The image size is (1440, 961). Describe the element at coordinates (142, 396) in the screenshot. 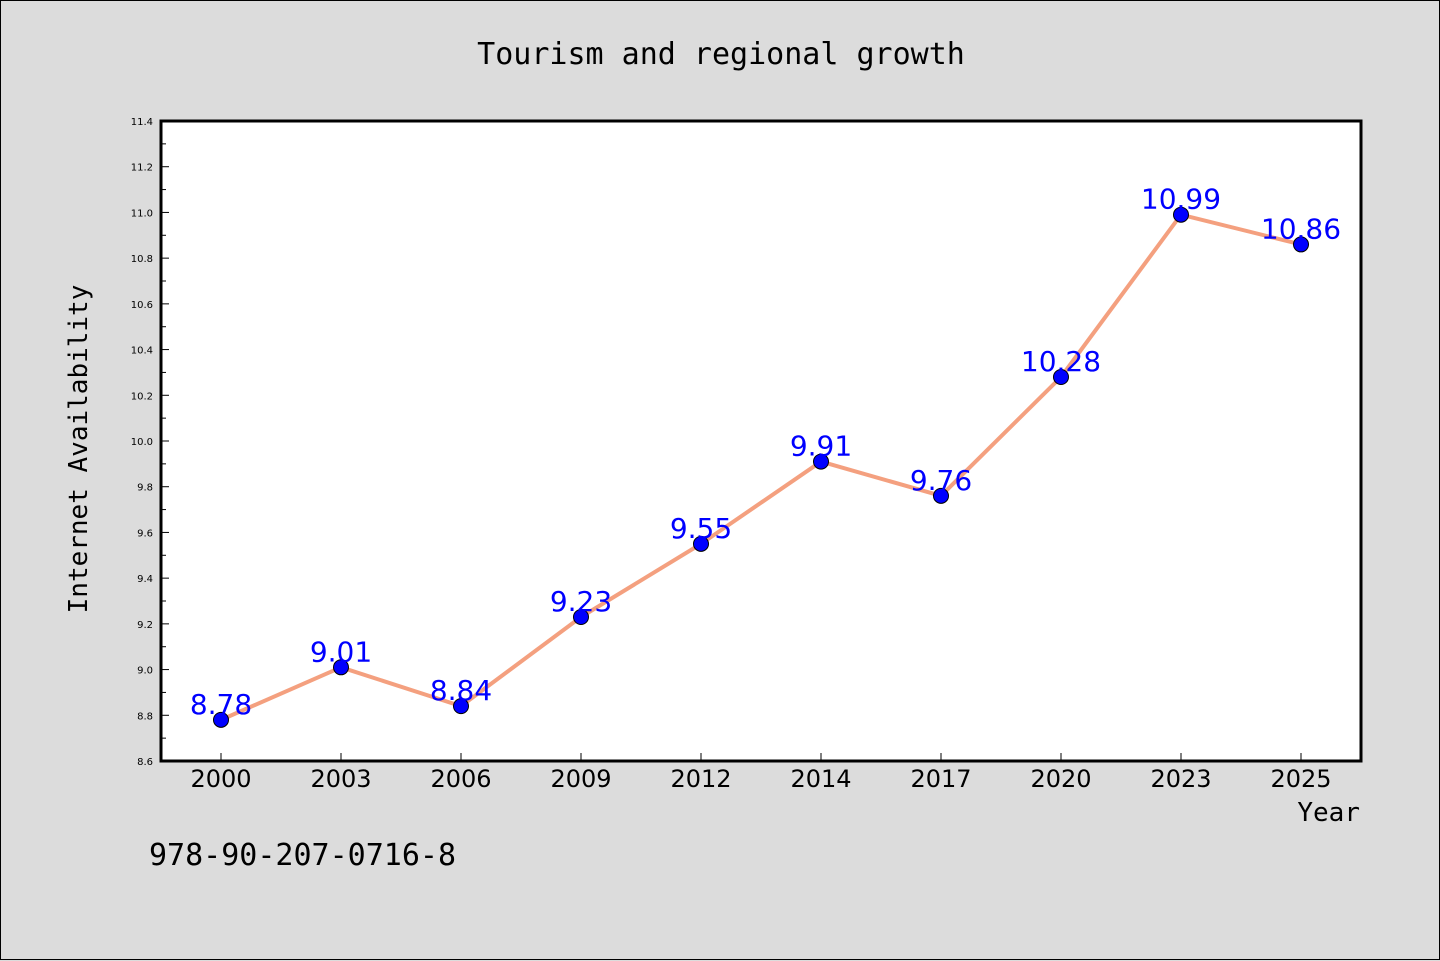

I see `y-tick-label: 10.2` at that location.